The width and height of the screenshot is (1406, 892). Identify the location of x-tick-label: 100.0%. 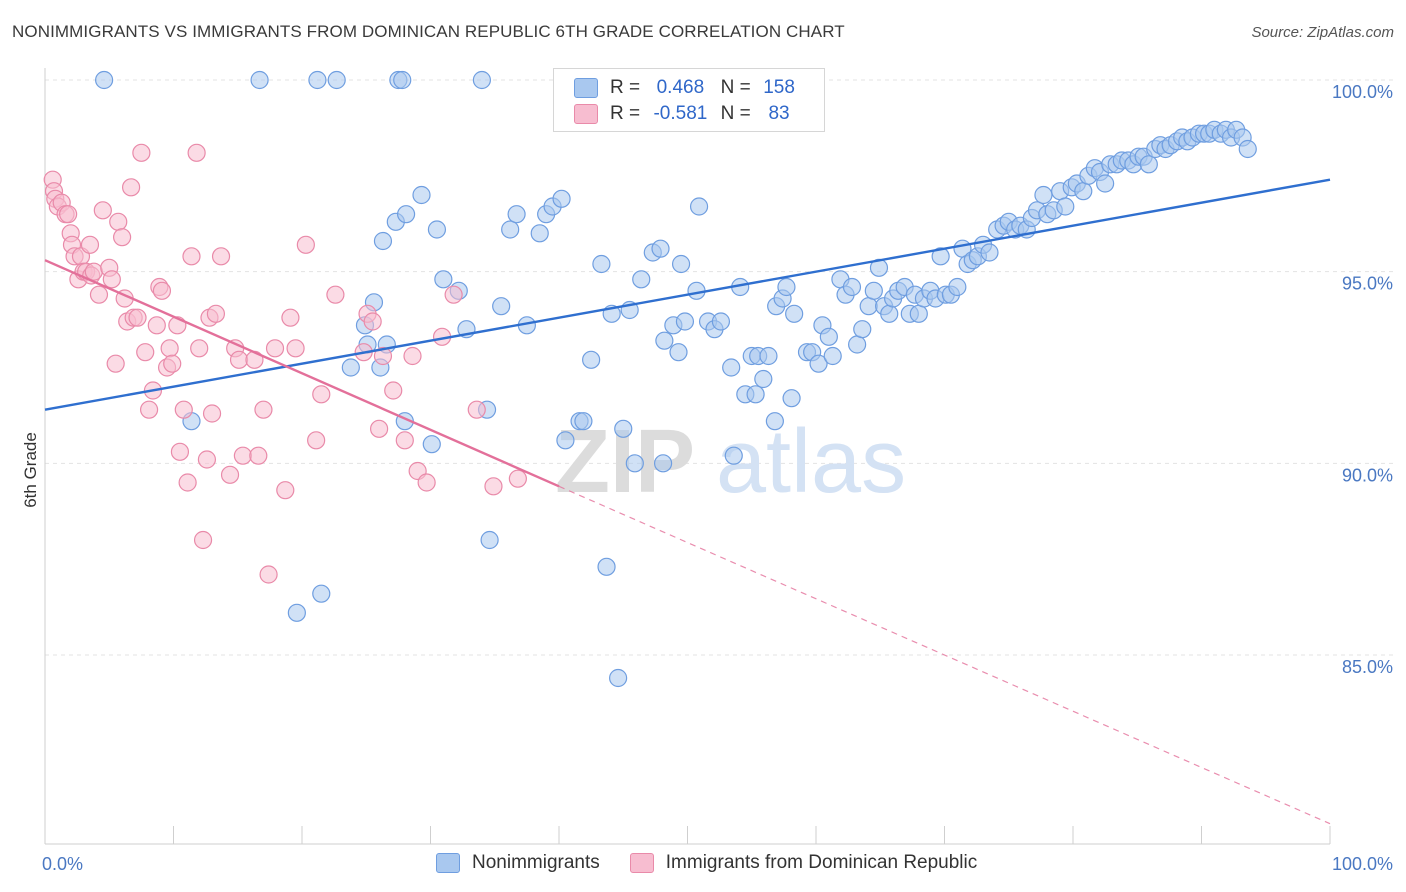
(1362, 864).